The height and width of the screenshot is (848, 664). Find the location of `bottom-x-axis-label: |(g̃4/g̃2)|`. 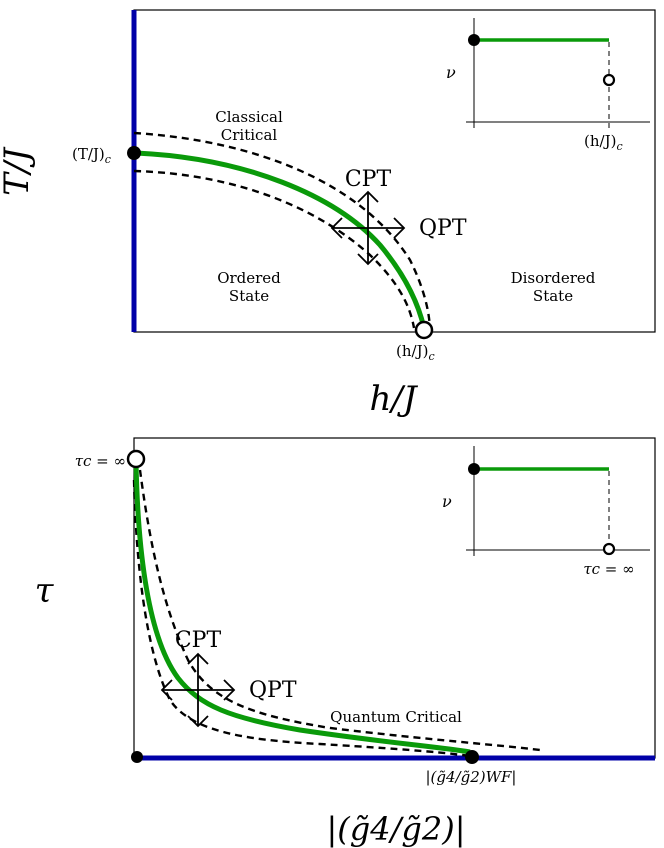

bottom-x-axis-label: |(g̃4/g̃2)| is located at coordinates (396, 829).